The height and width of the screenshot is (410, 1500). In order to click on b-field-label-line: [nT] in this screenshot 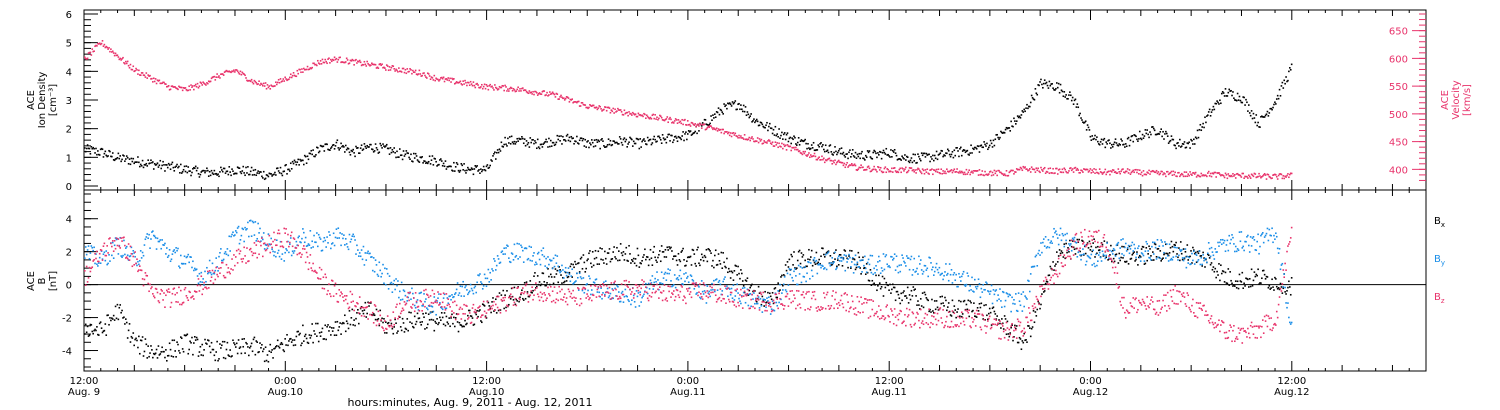, I will do `click(53, 281)`.